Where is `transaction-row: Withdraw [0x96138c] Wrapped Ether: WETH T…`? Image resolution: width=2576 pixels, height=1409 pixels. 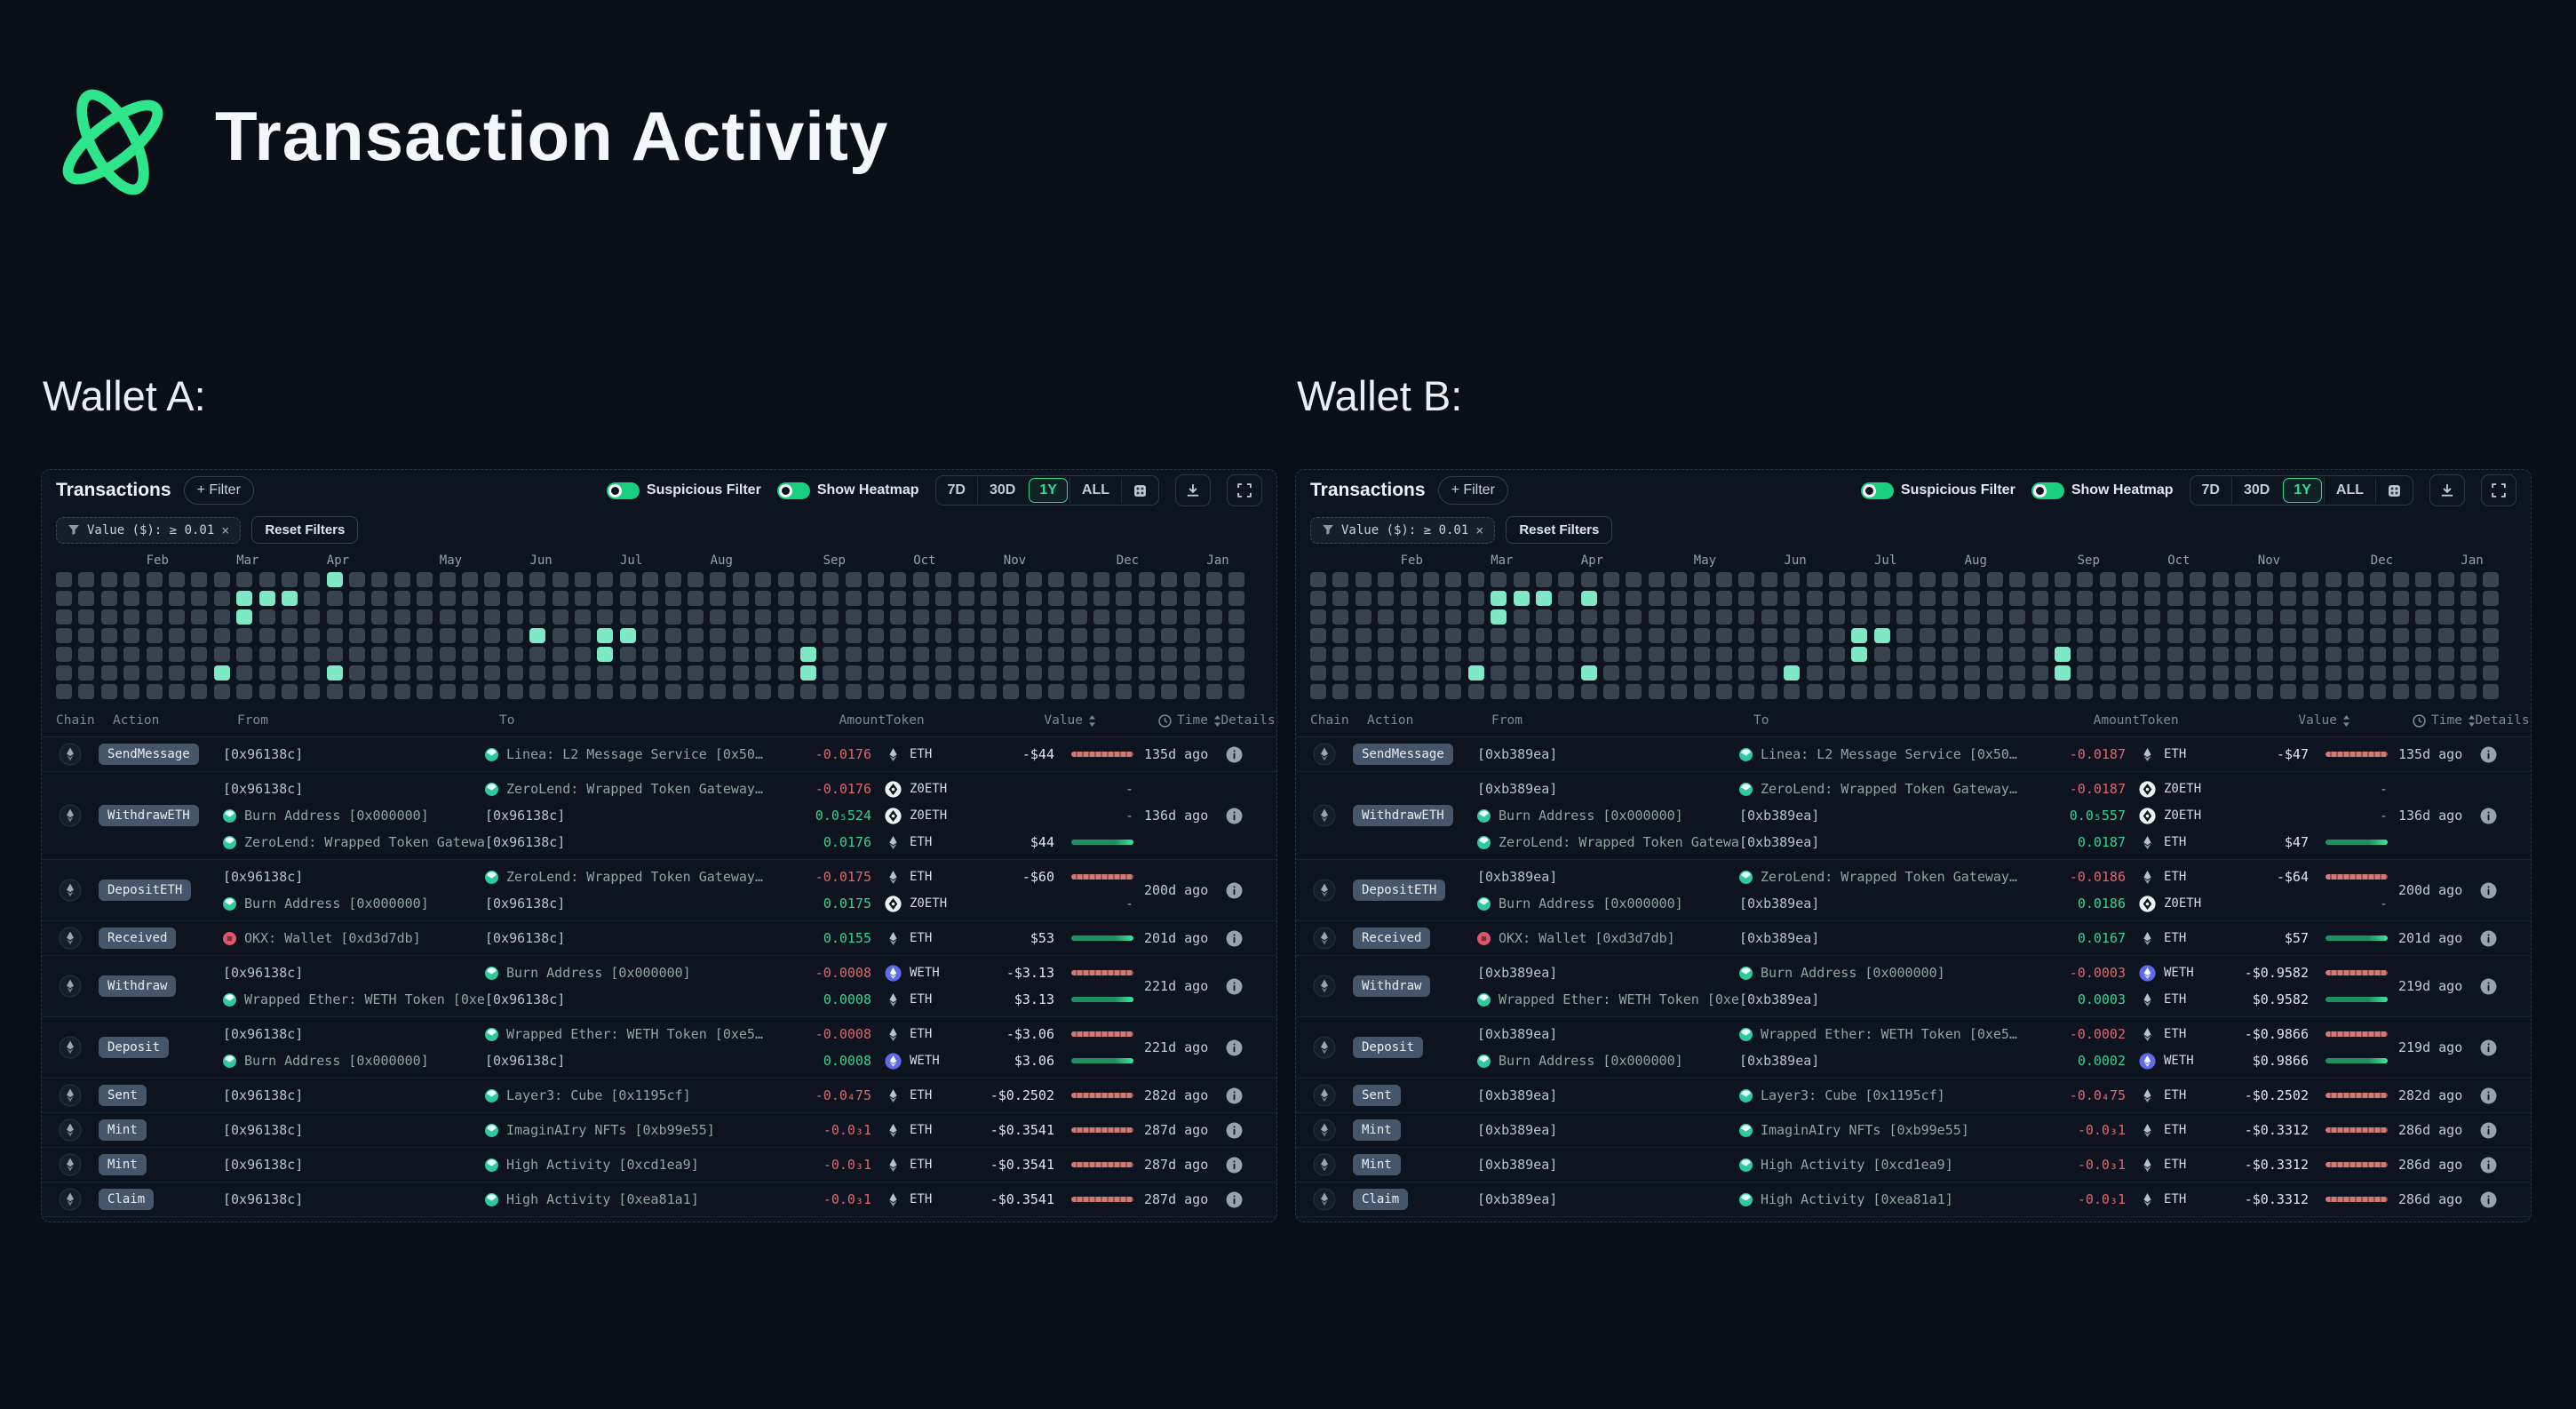 transaction-row: Withdraw [0x96138c] Wrapped Ether: WETH T… is located at coordinates (659, 986).